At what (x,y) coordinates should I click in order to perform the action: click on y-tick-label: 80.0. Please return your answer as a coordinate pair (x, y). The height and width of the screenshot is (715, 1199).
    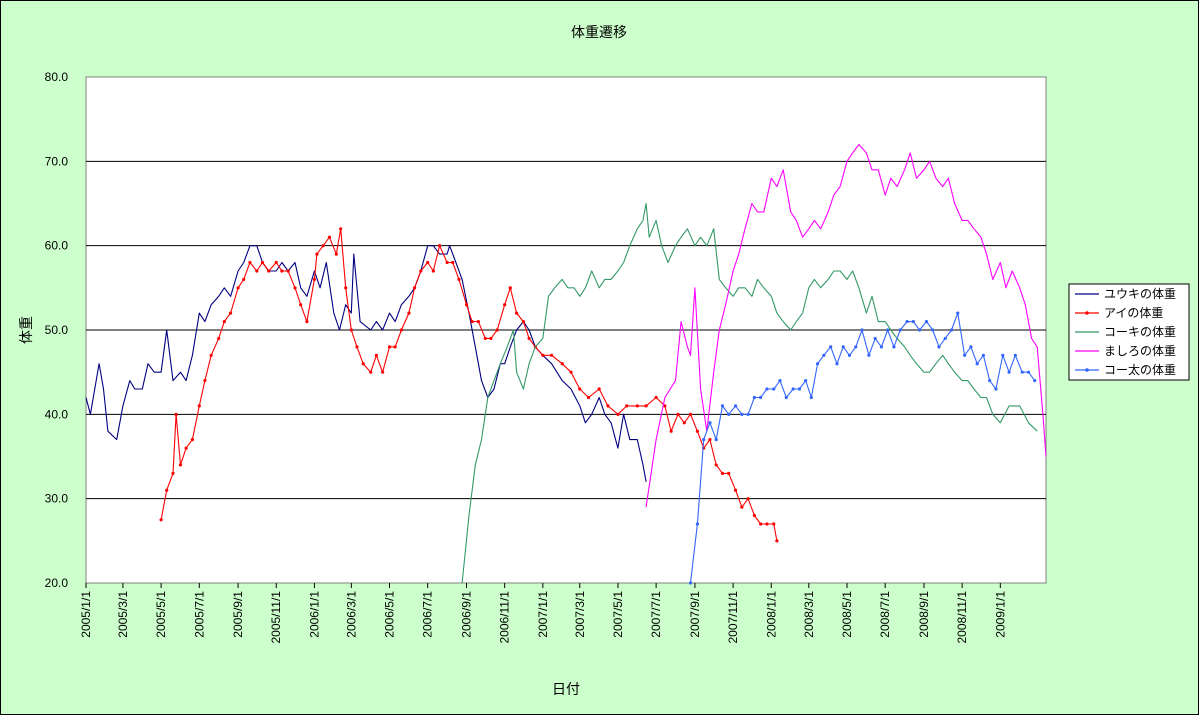
    Looking at the image, I should click on (57, 77).